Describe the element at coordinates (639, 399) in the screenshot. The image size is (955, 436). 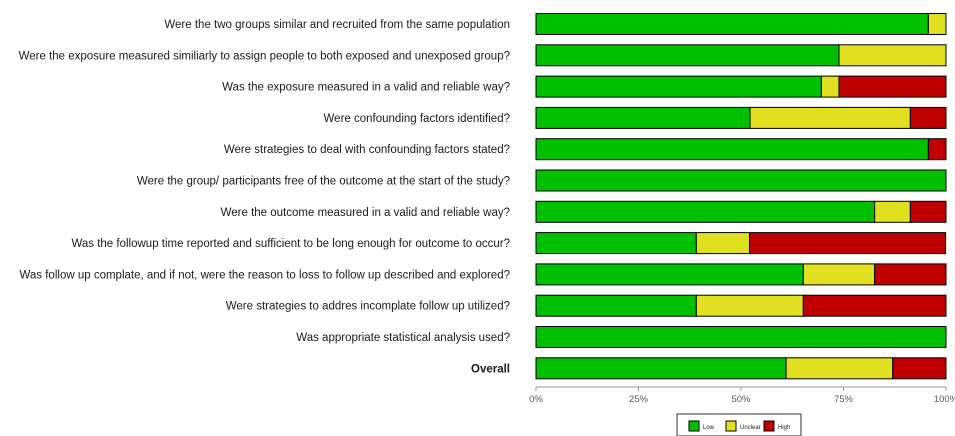
I see `x-tick-label: 25%` at that location.